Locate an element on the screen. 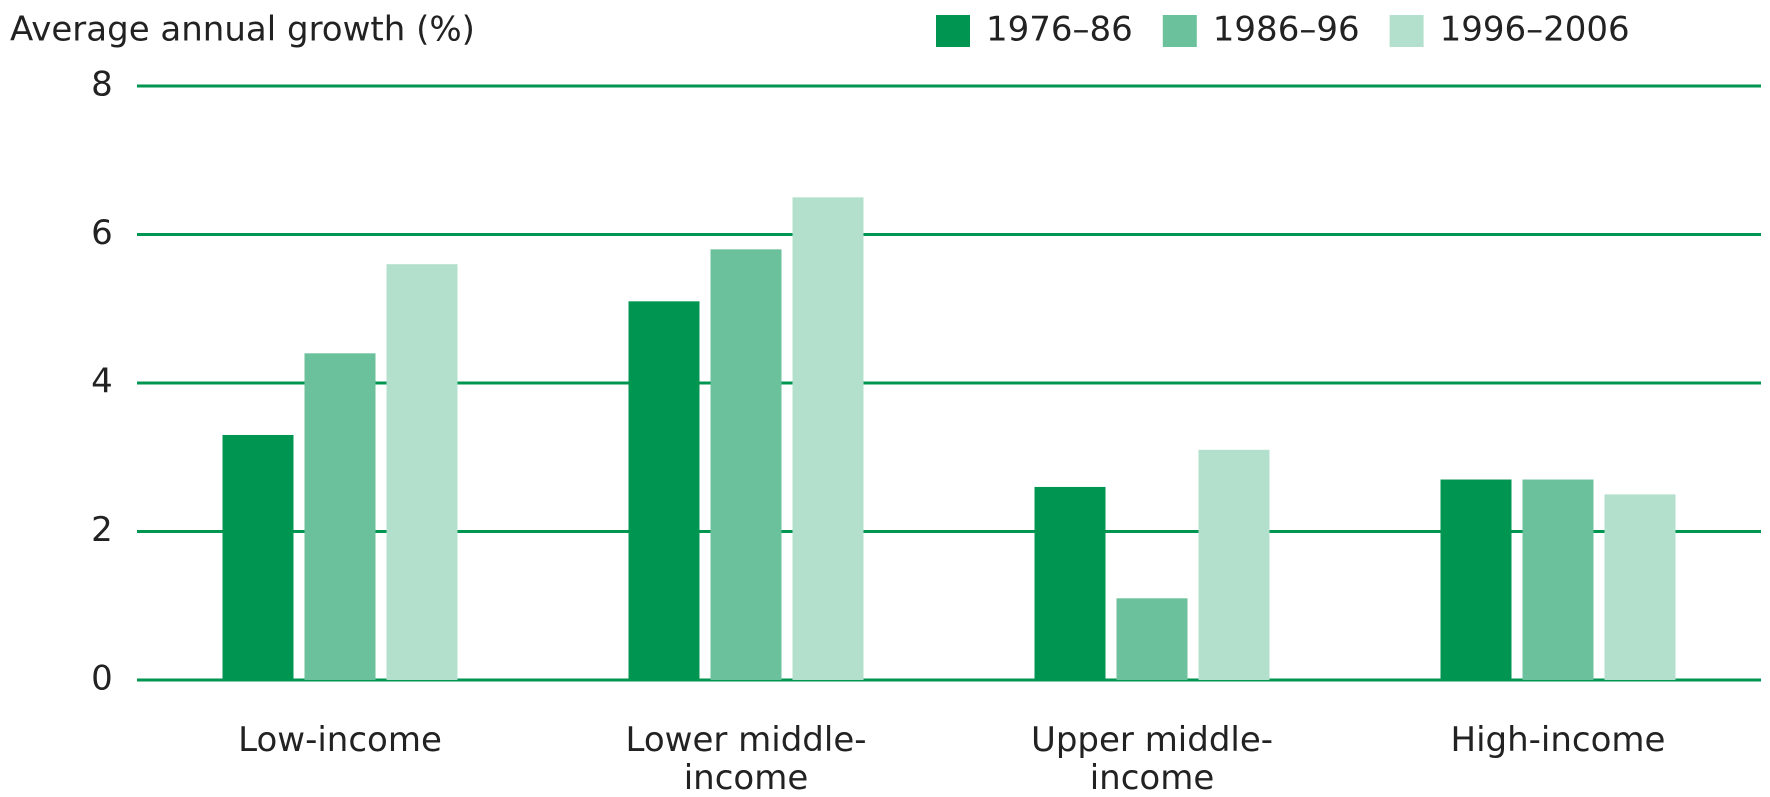 The height and width of the screenshot is (797, 1770). y-axis-label: Average annual growth (%) is located at coordinates (242, 30).